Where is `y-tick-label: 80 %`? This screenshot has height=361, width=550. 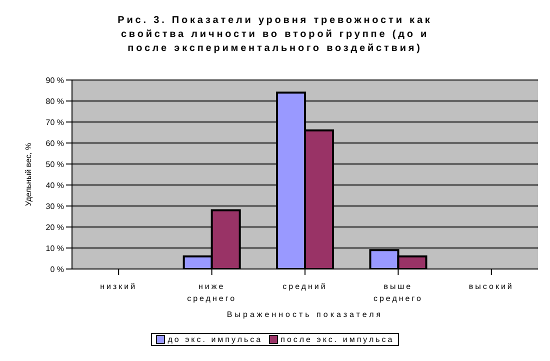
y-tick-label: 80 % is located at coordinates (55, 101).